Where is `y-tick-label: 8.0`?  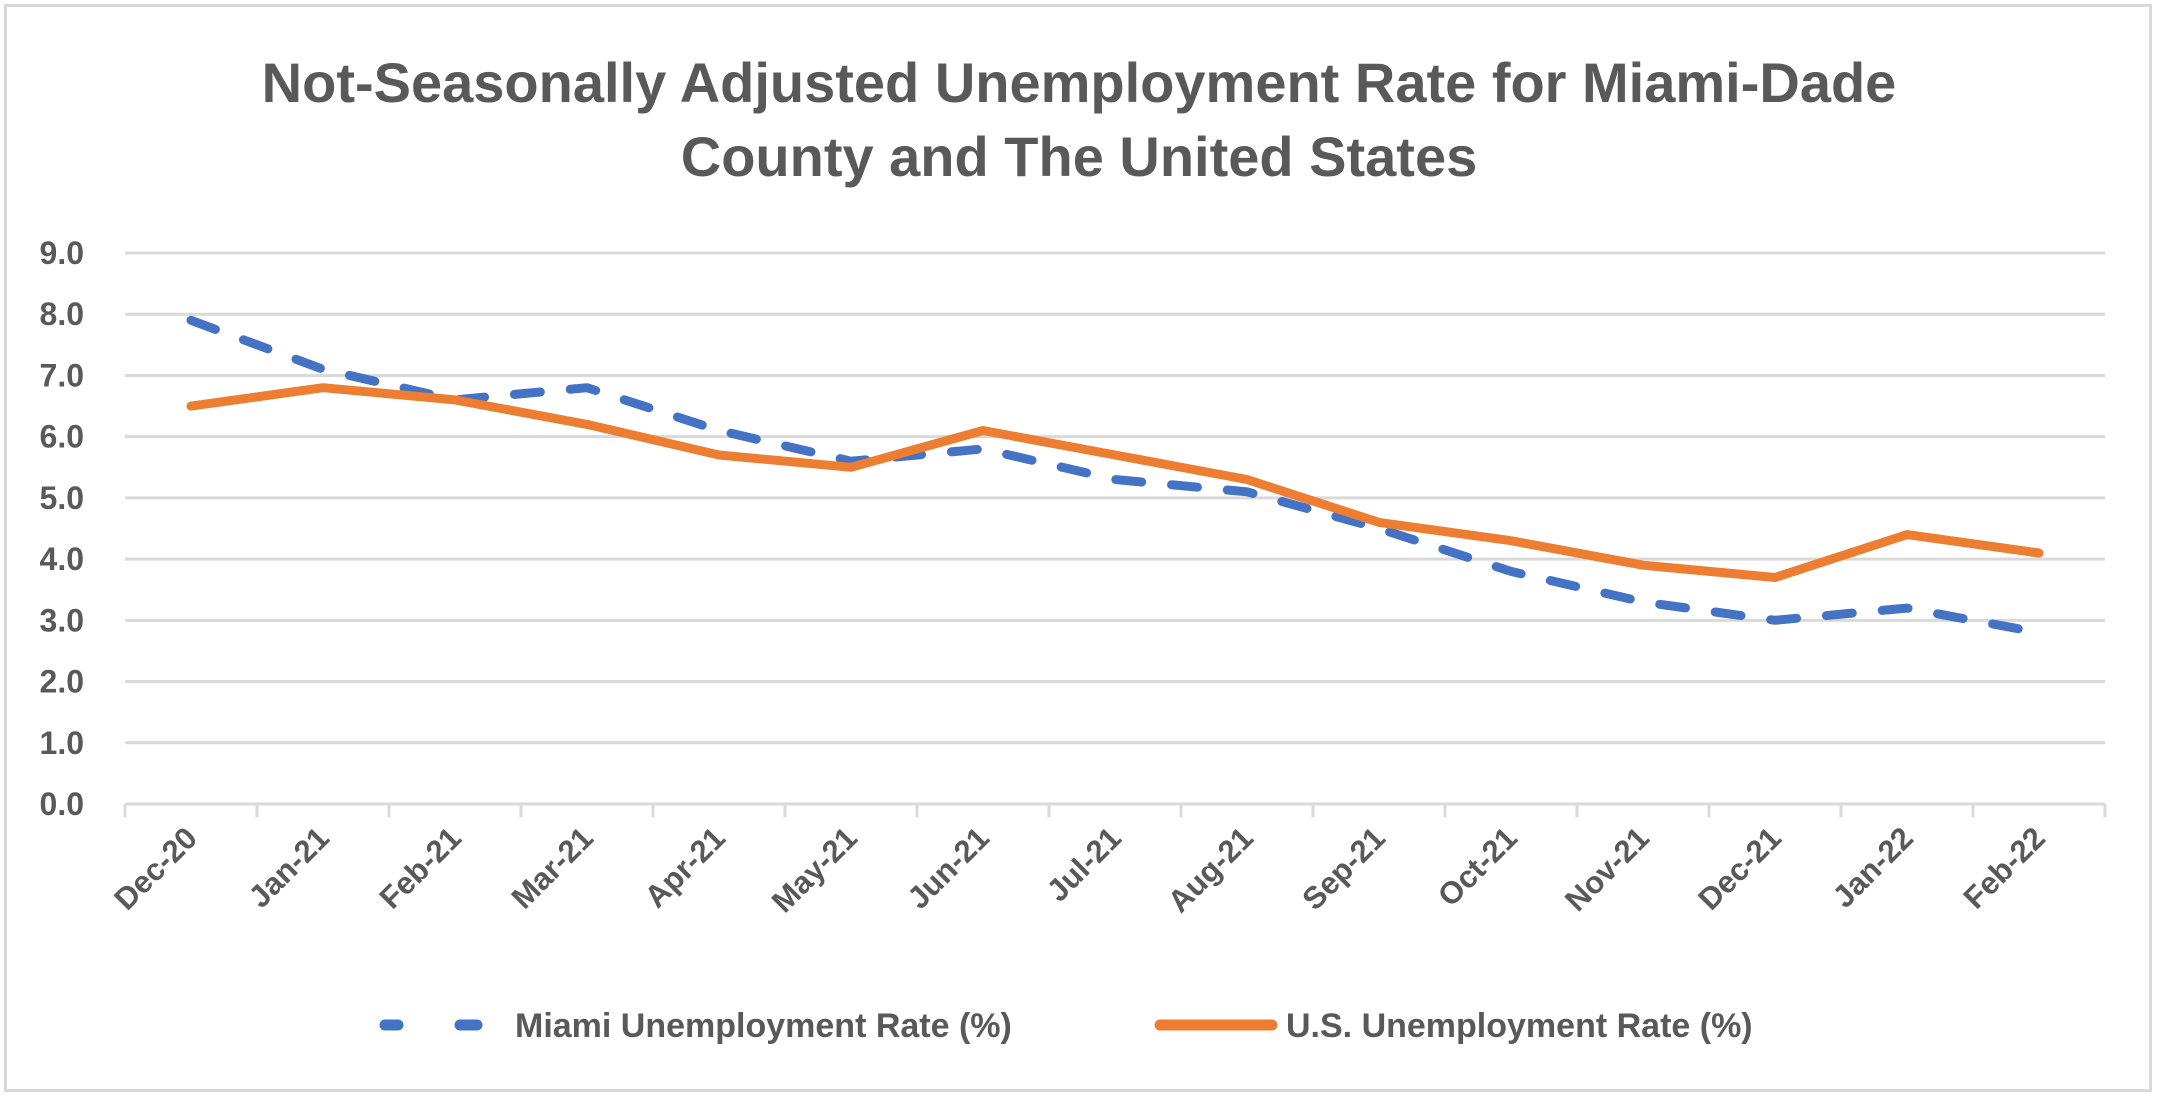
y-tick-label: 8.0 is located at coordinates (62, 314).